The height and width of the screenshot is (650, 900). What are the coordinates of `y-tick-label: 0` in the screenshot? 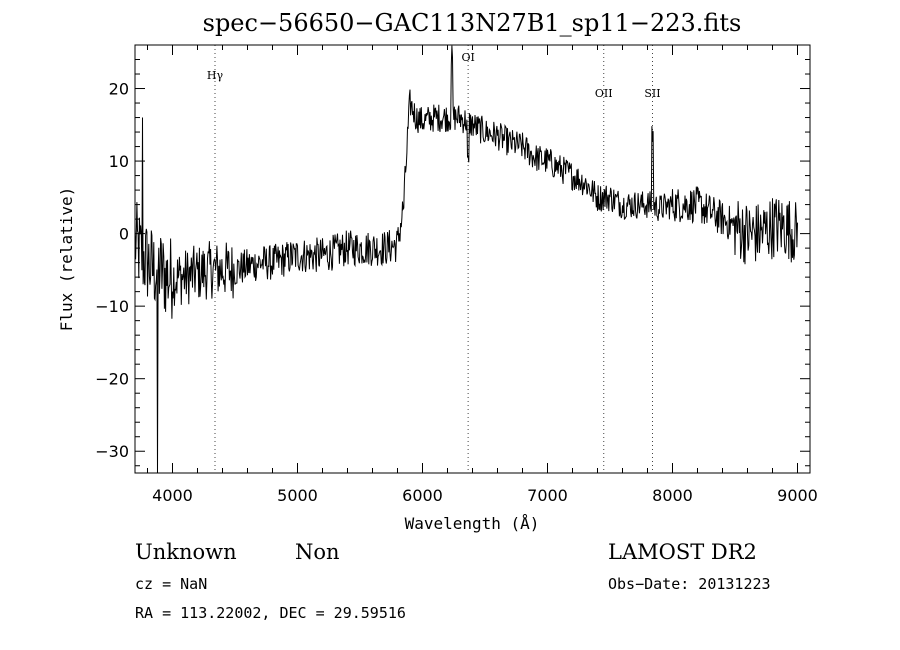 It's located at (124, 234).